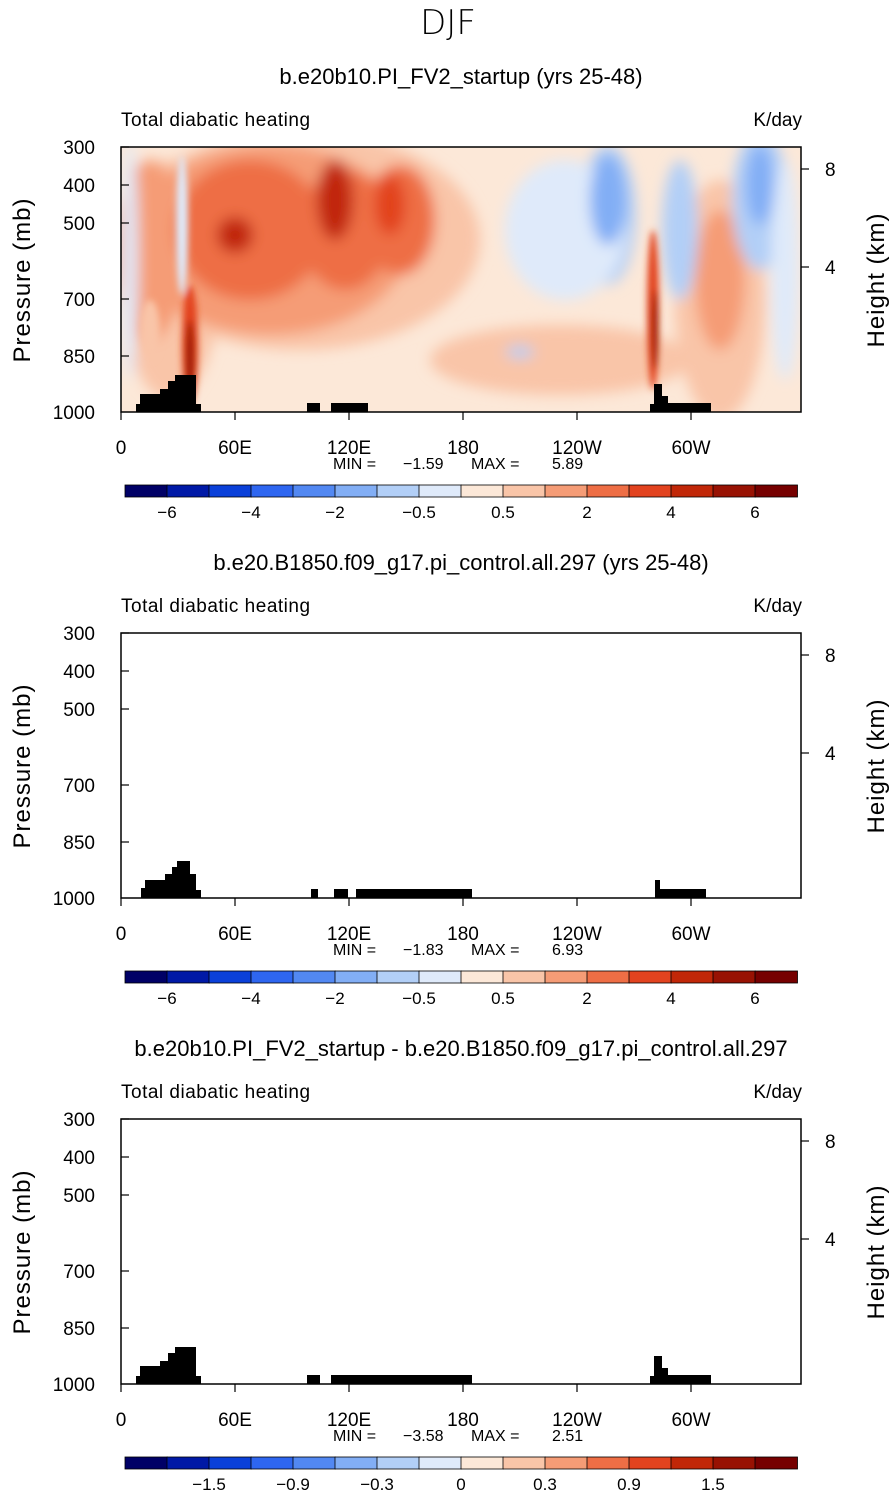  Describe the element at coordinates (713, 1484) in the screenshot. I see `colorbar-tick-label: 1.5` at that location.